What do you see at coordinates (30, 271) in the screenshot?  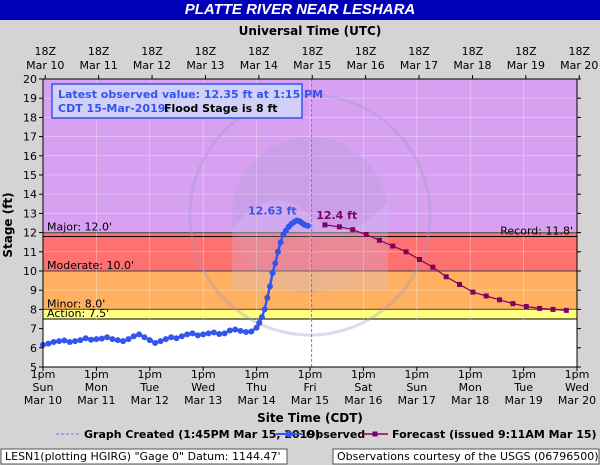 I see `y-tick-label: 10` at bounding box center [30, 271].